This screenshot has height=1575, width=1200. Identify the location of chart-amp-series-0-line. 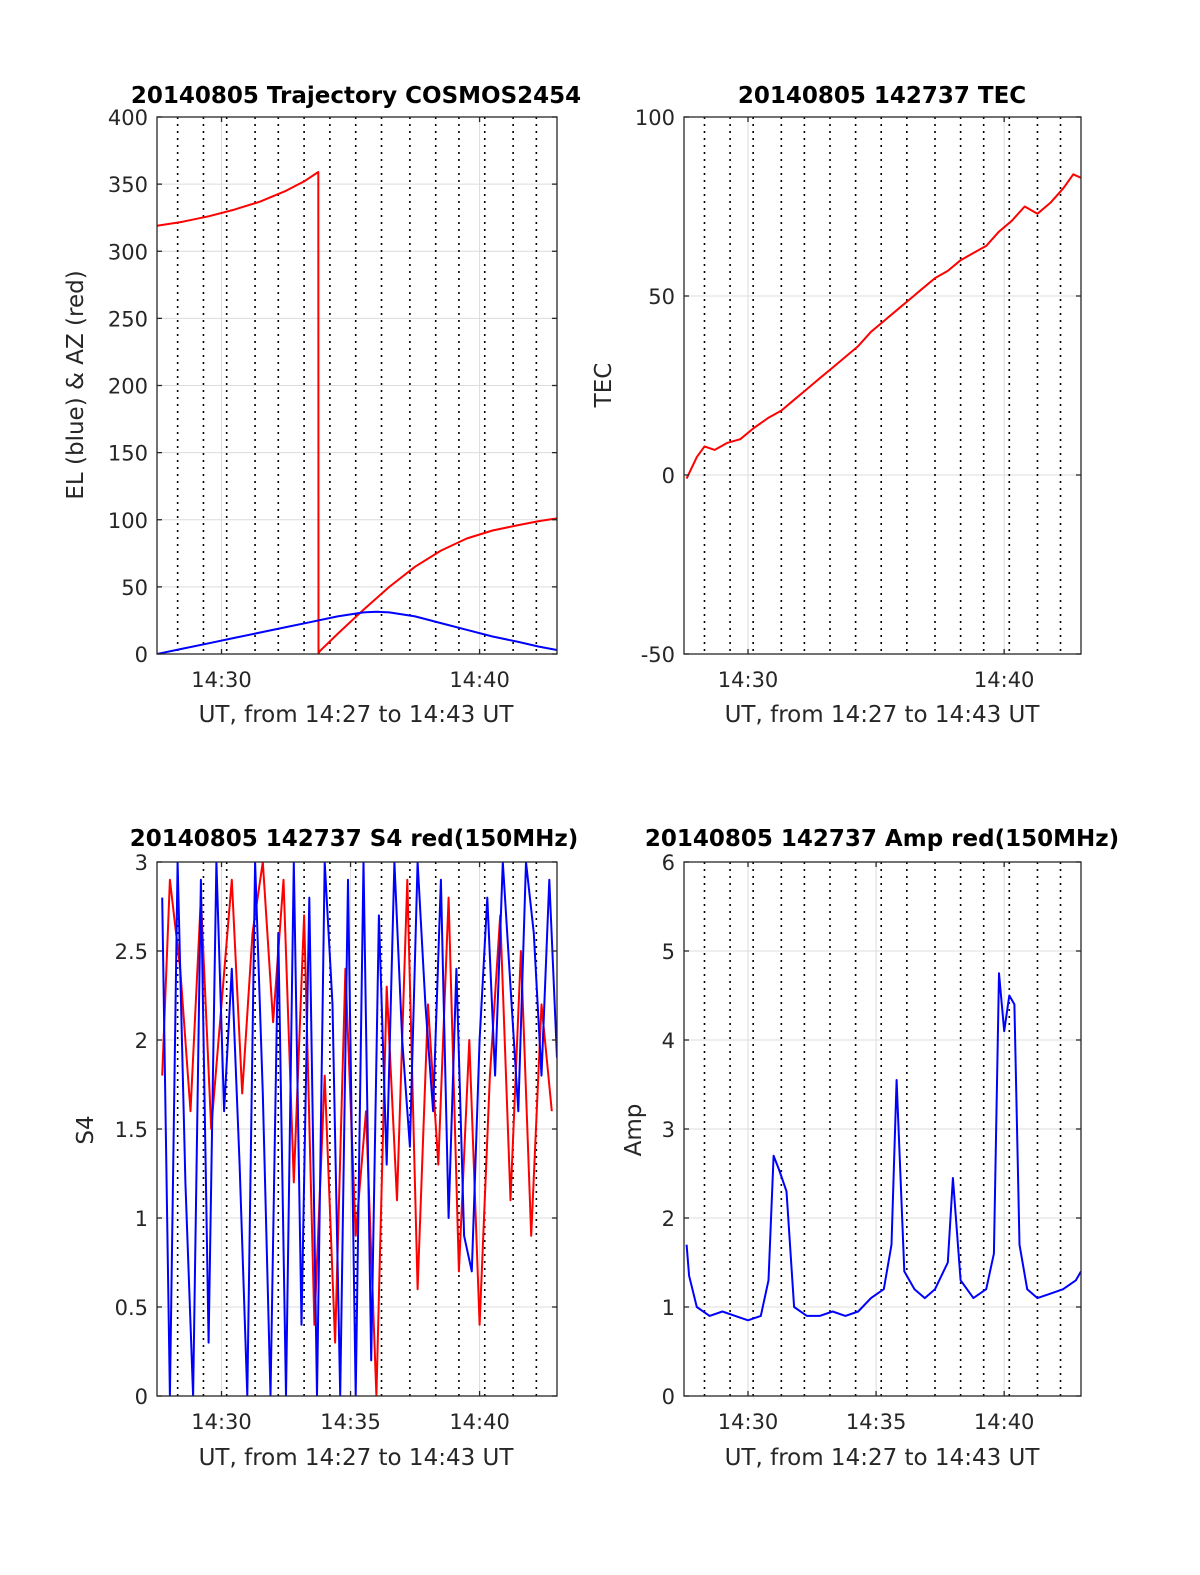
(883, 1147).